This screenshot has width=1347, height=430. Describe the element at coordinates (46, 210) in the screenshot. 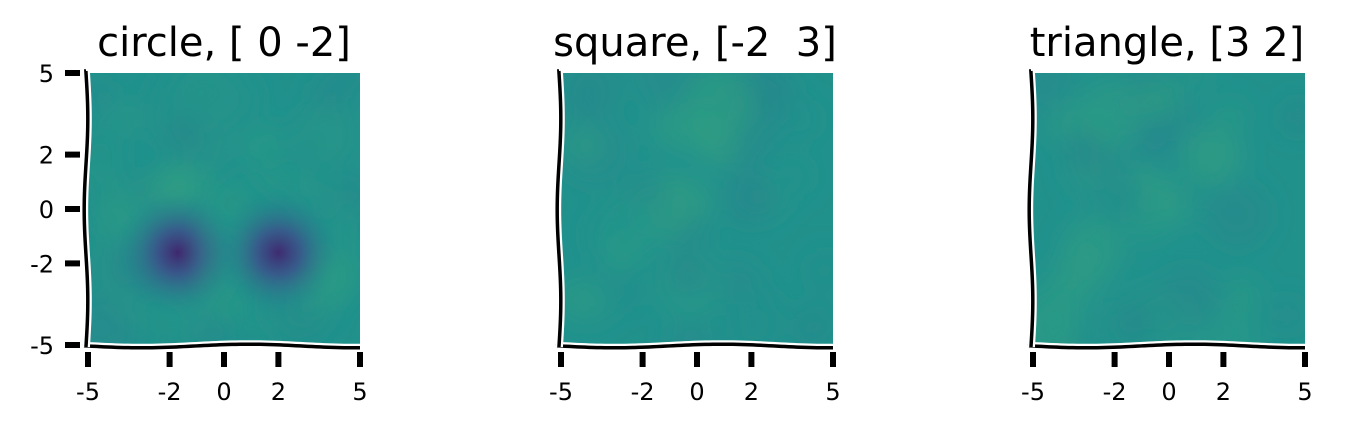

I see `y-tick-label: 0` at that location.